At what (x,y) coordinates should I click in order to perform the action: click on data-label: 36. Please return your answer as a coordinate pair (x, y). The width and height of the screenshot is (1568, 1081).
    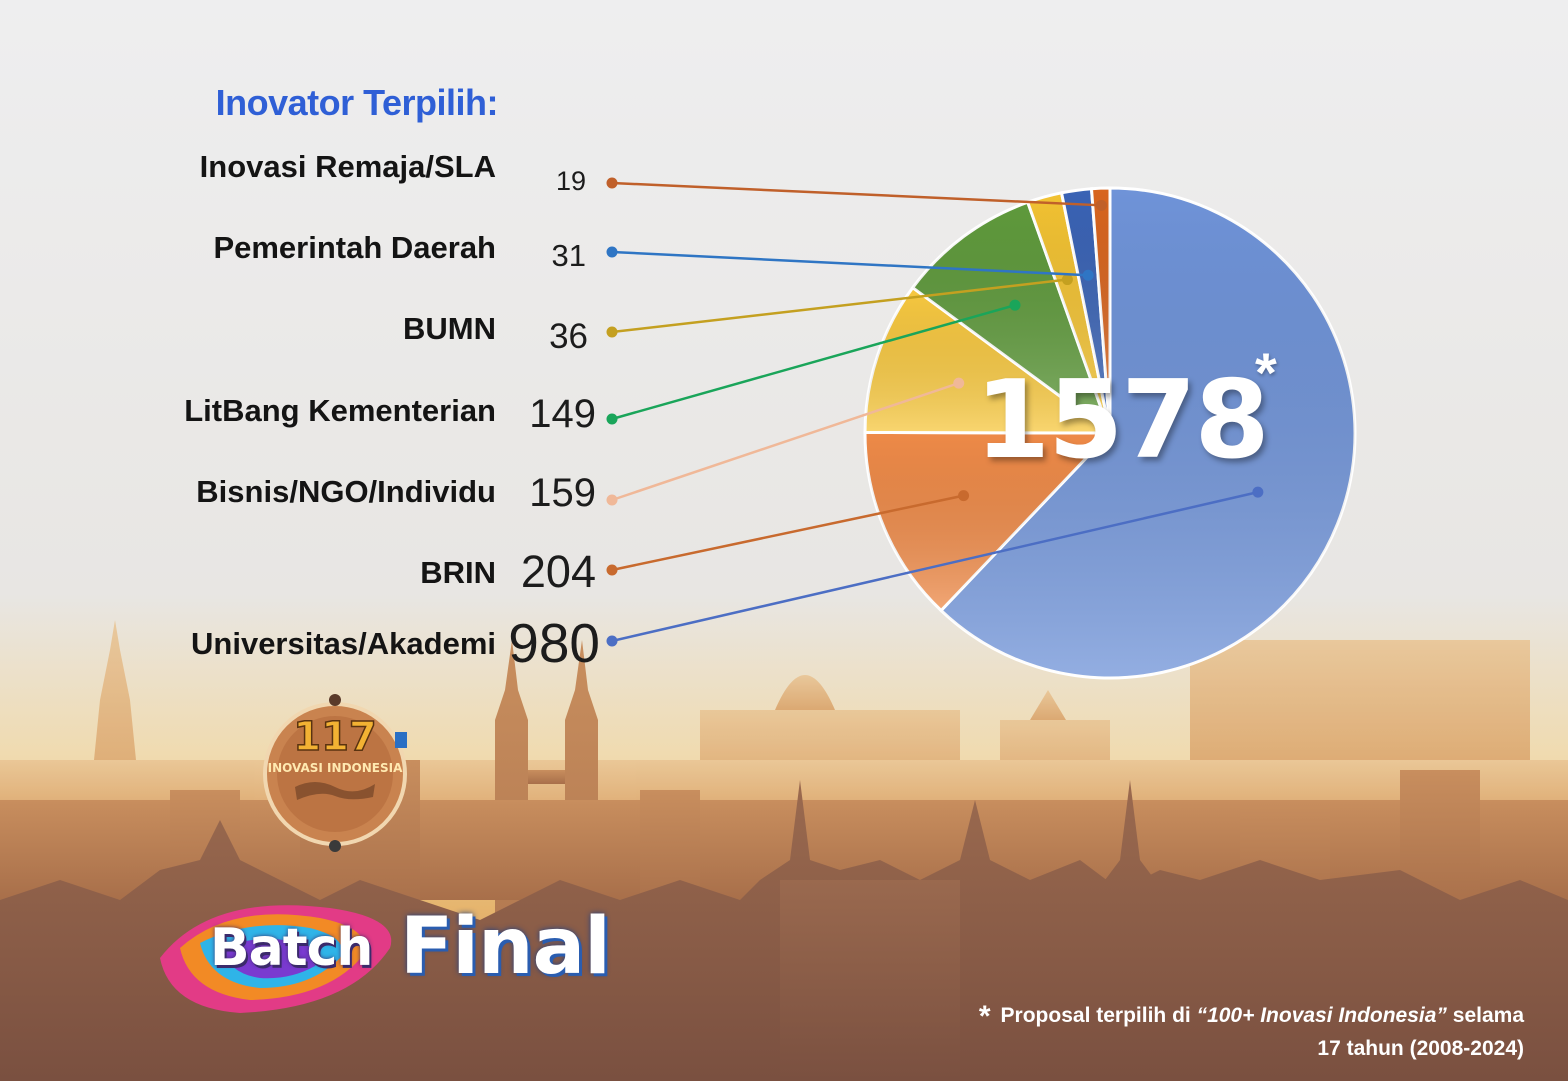
    Looking at the image, I should click on (568, 336).